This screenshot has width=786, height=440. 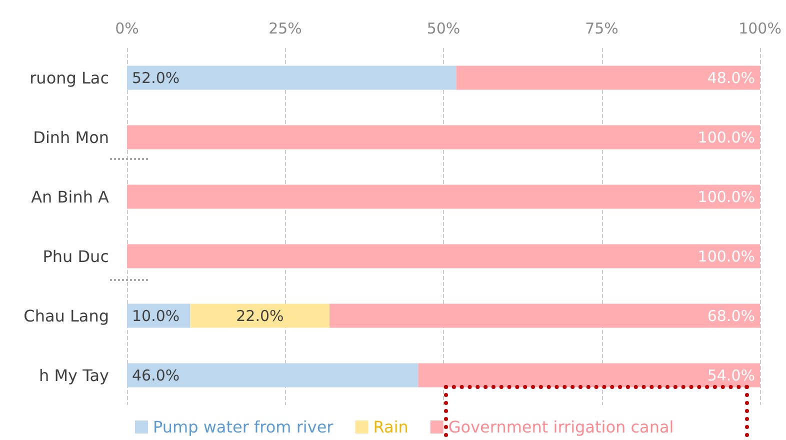 What do you see at coordinates (601, 29) in the screenshot?
I see `x-tick-label: 75%` at bounding box center [601, 29].